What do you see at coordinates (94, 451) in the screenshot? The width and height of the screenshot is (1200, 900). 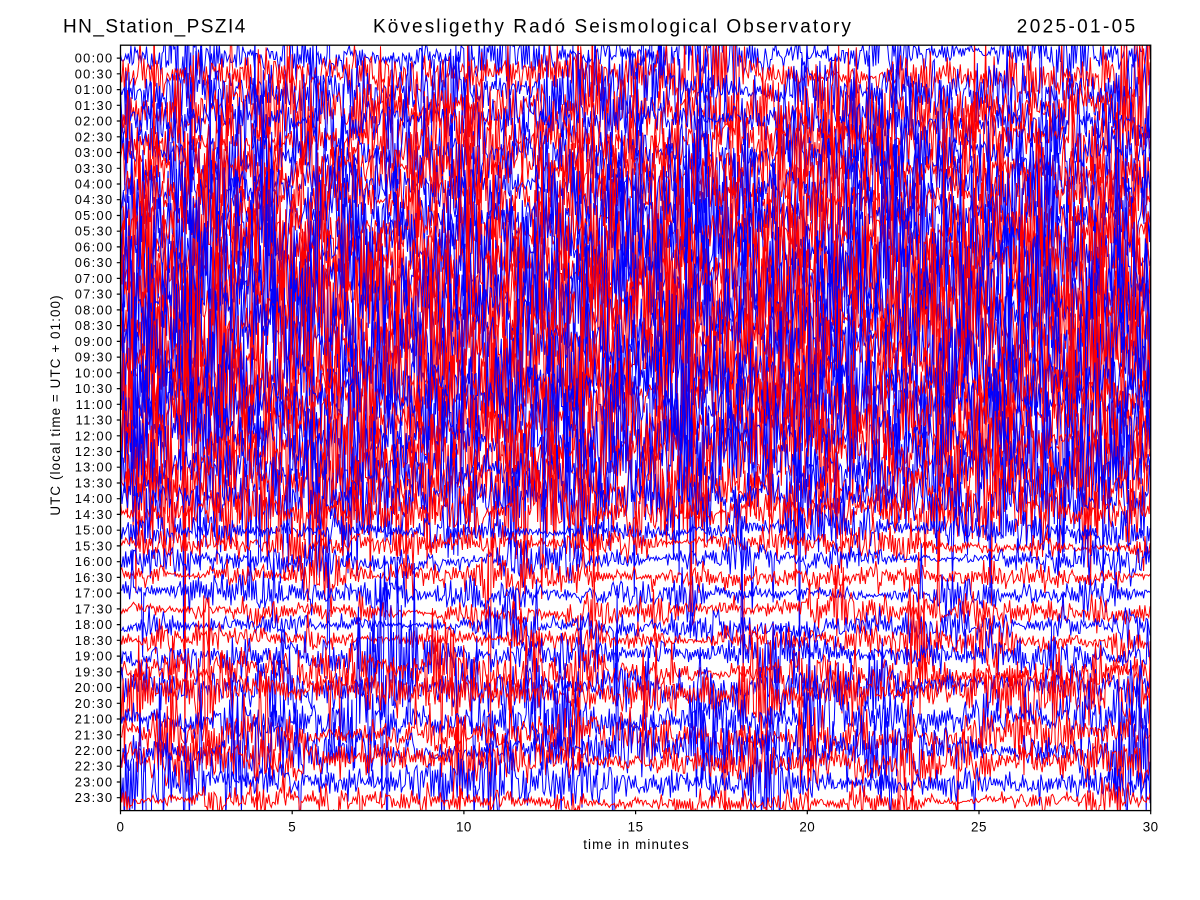 I see `svg-text: 12:30` at bounding box center [94, 451].